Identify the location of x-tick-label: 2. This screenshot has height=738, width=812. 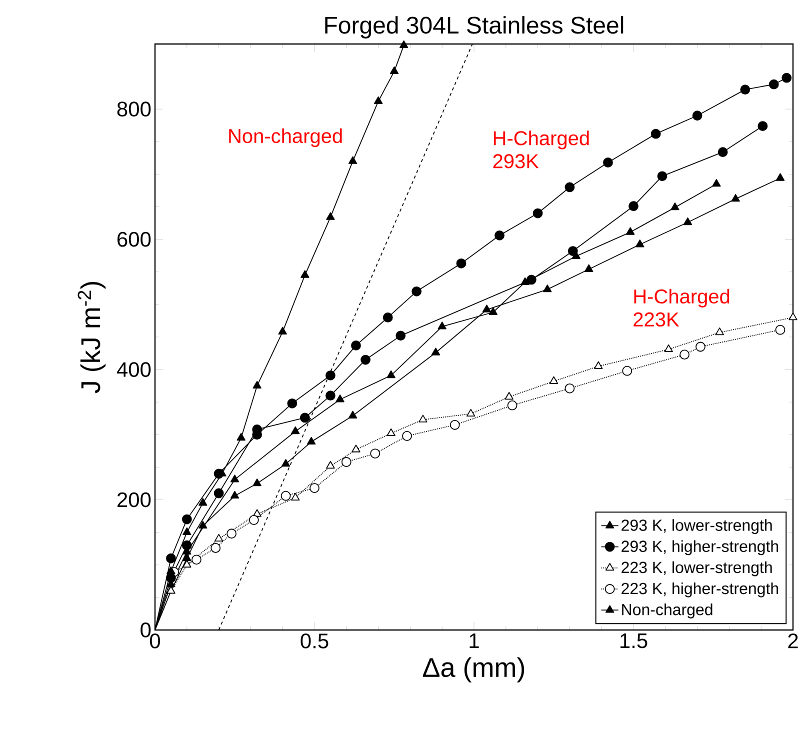
(793, 641).